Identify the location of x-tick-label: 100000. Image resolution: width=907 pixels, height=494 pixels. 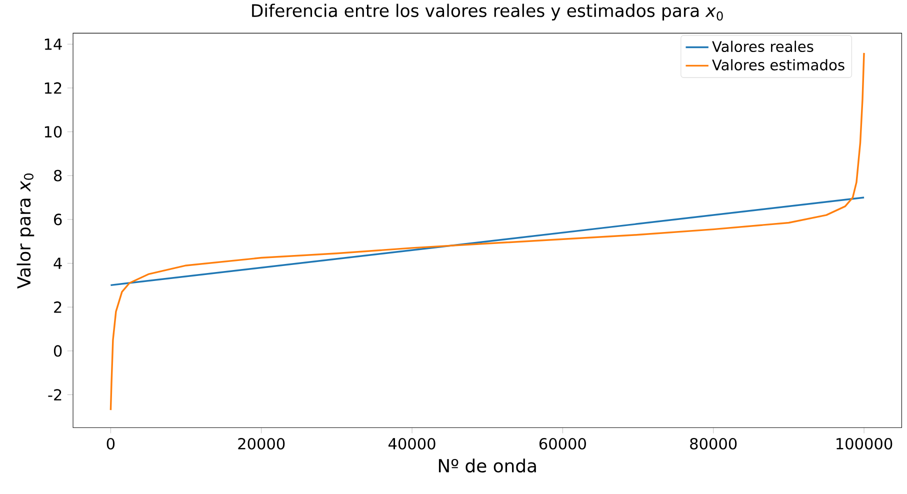
(864, 444).